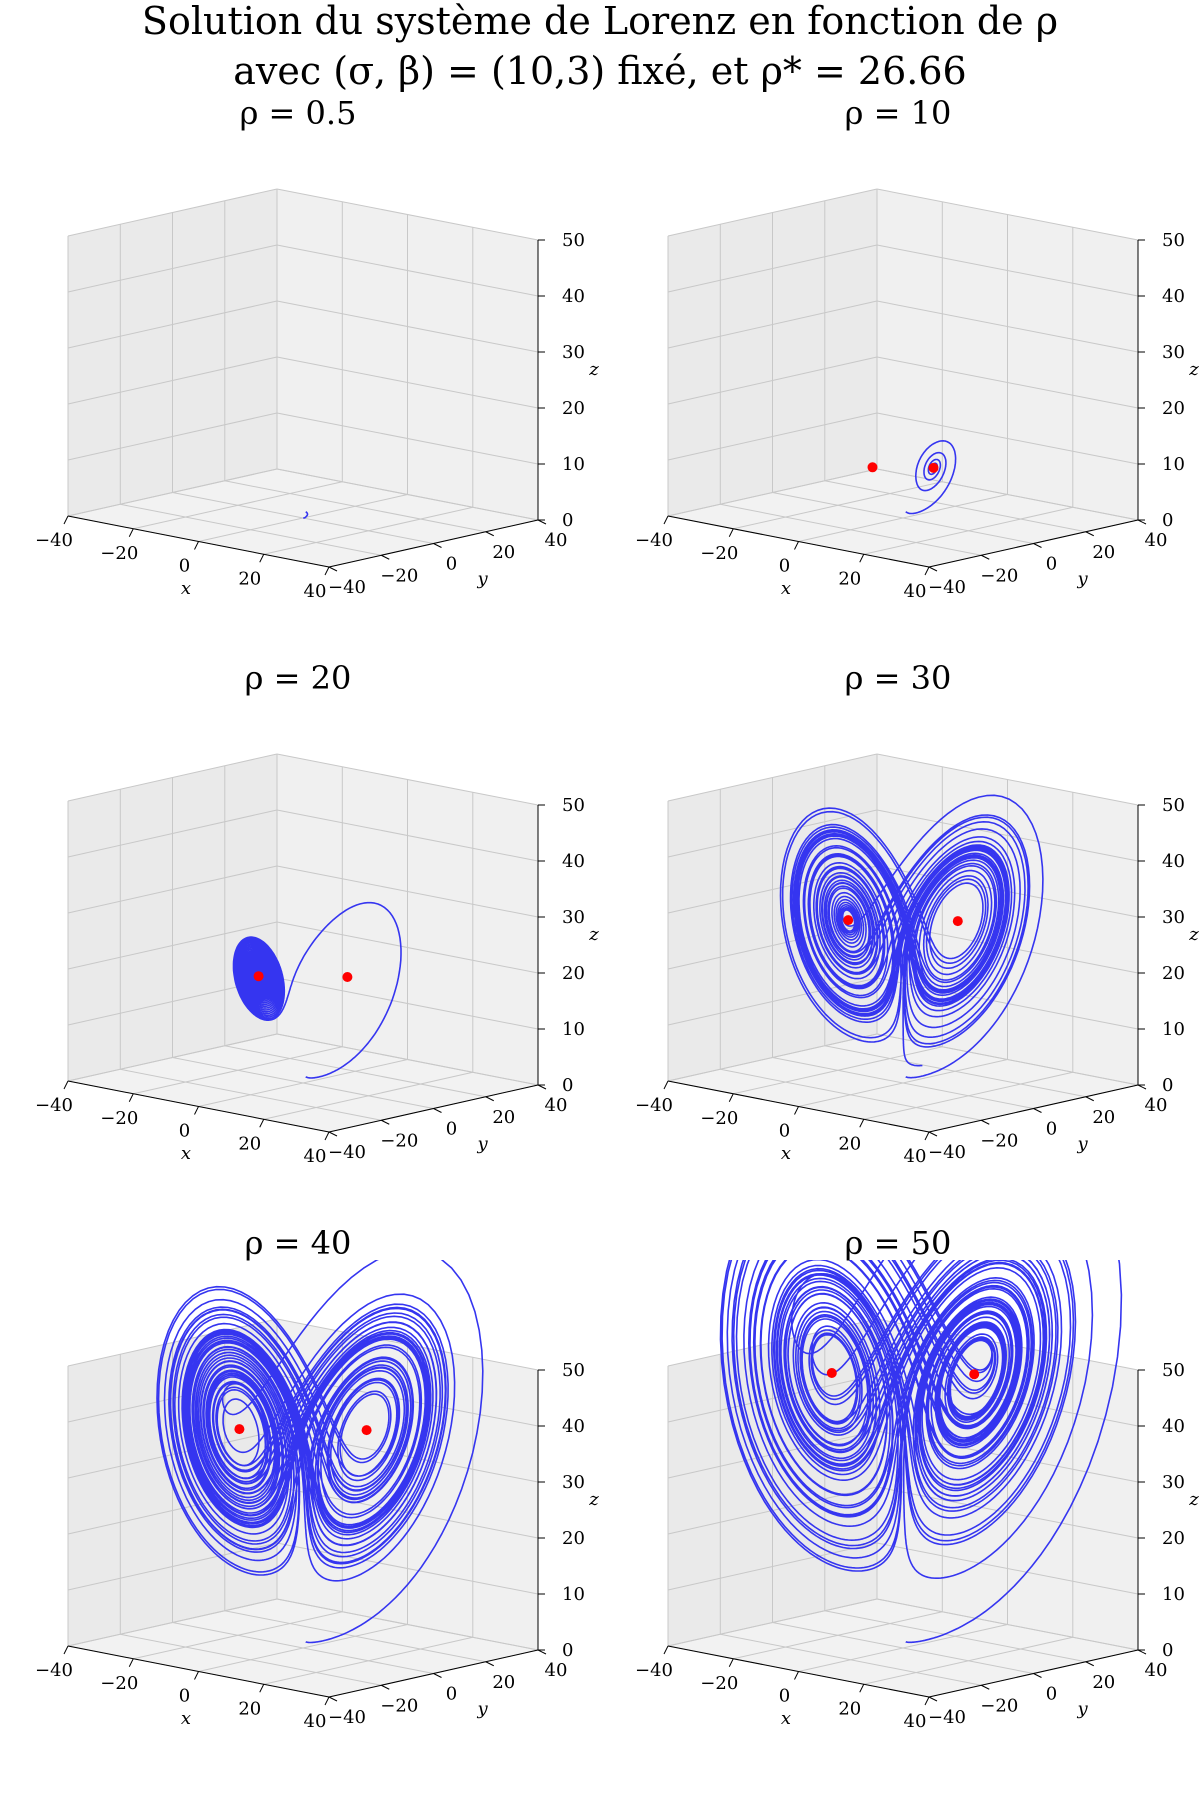 The width and height of the screenshot is (1200, 1800). What do you see at coordinates (573, 464) in the screenshot?
I see `z-tick-label: 10` at bounding box center [573, 464].